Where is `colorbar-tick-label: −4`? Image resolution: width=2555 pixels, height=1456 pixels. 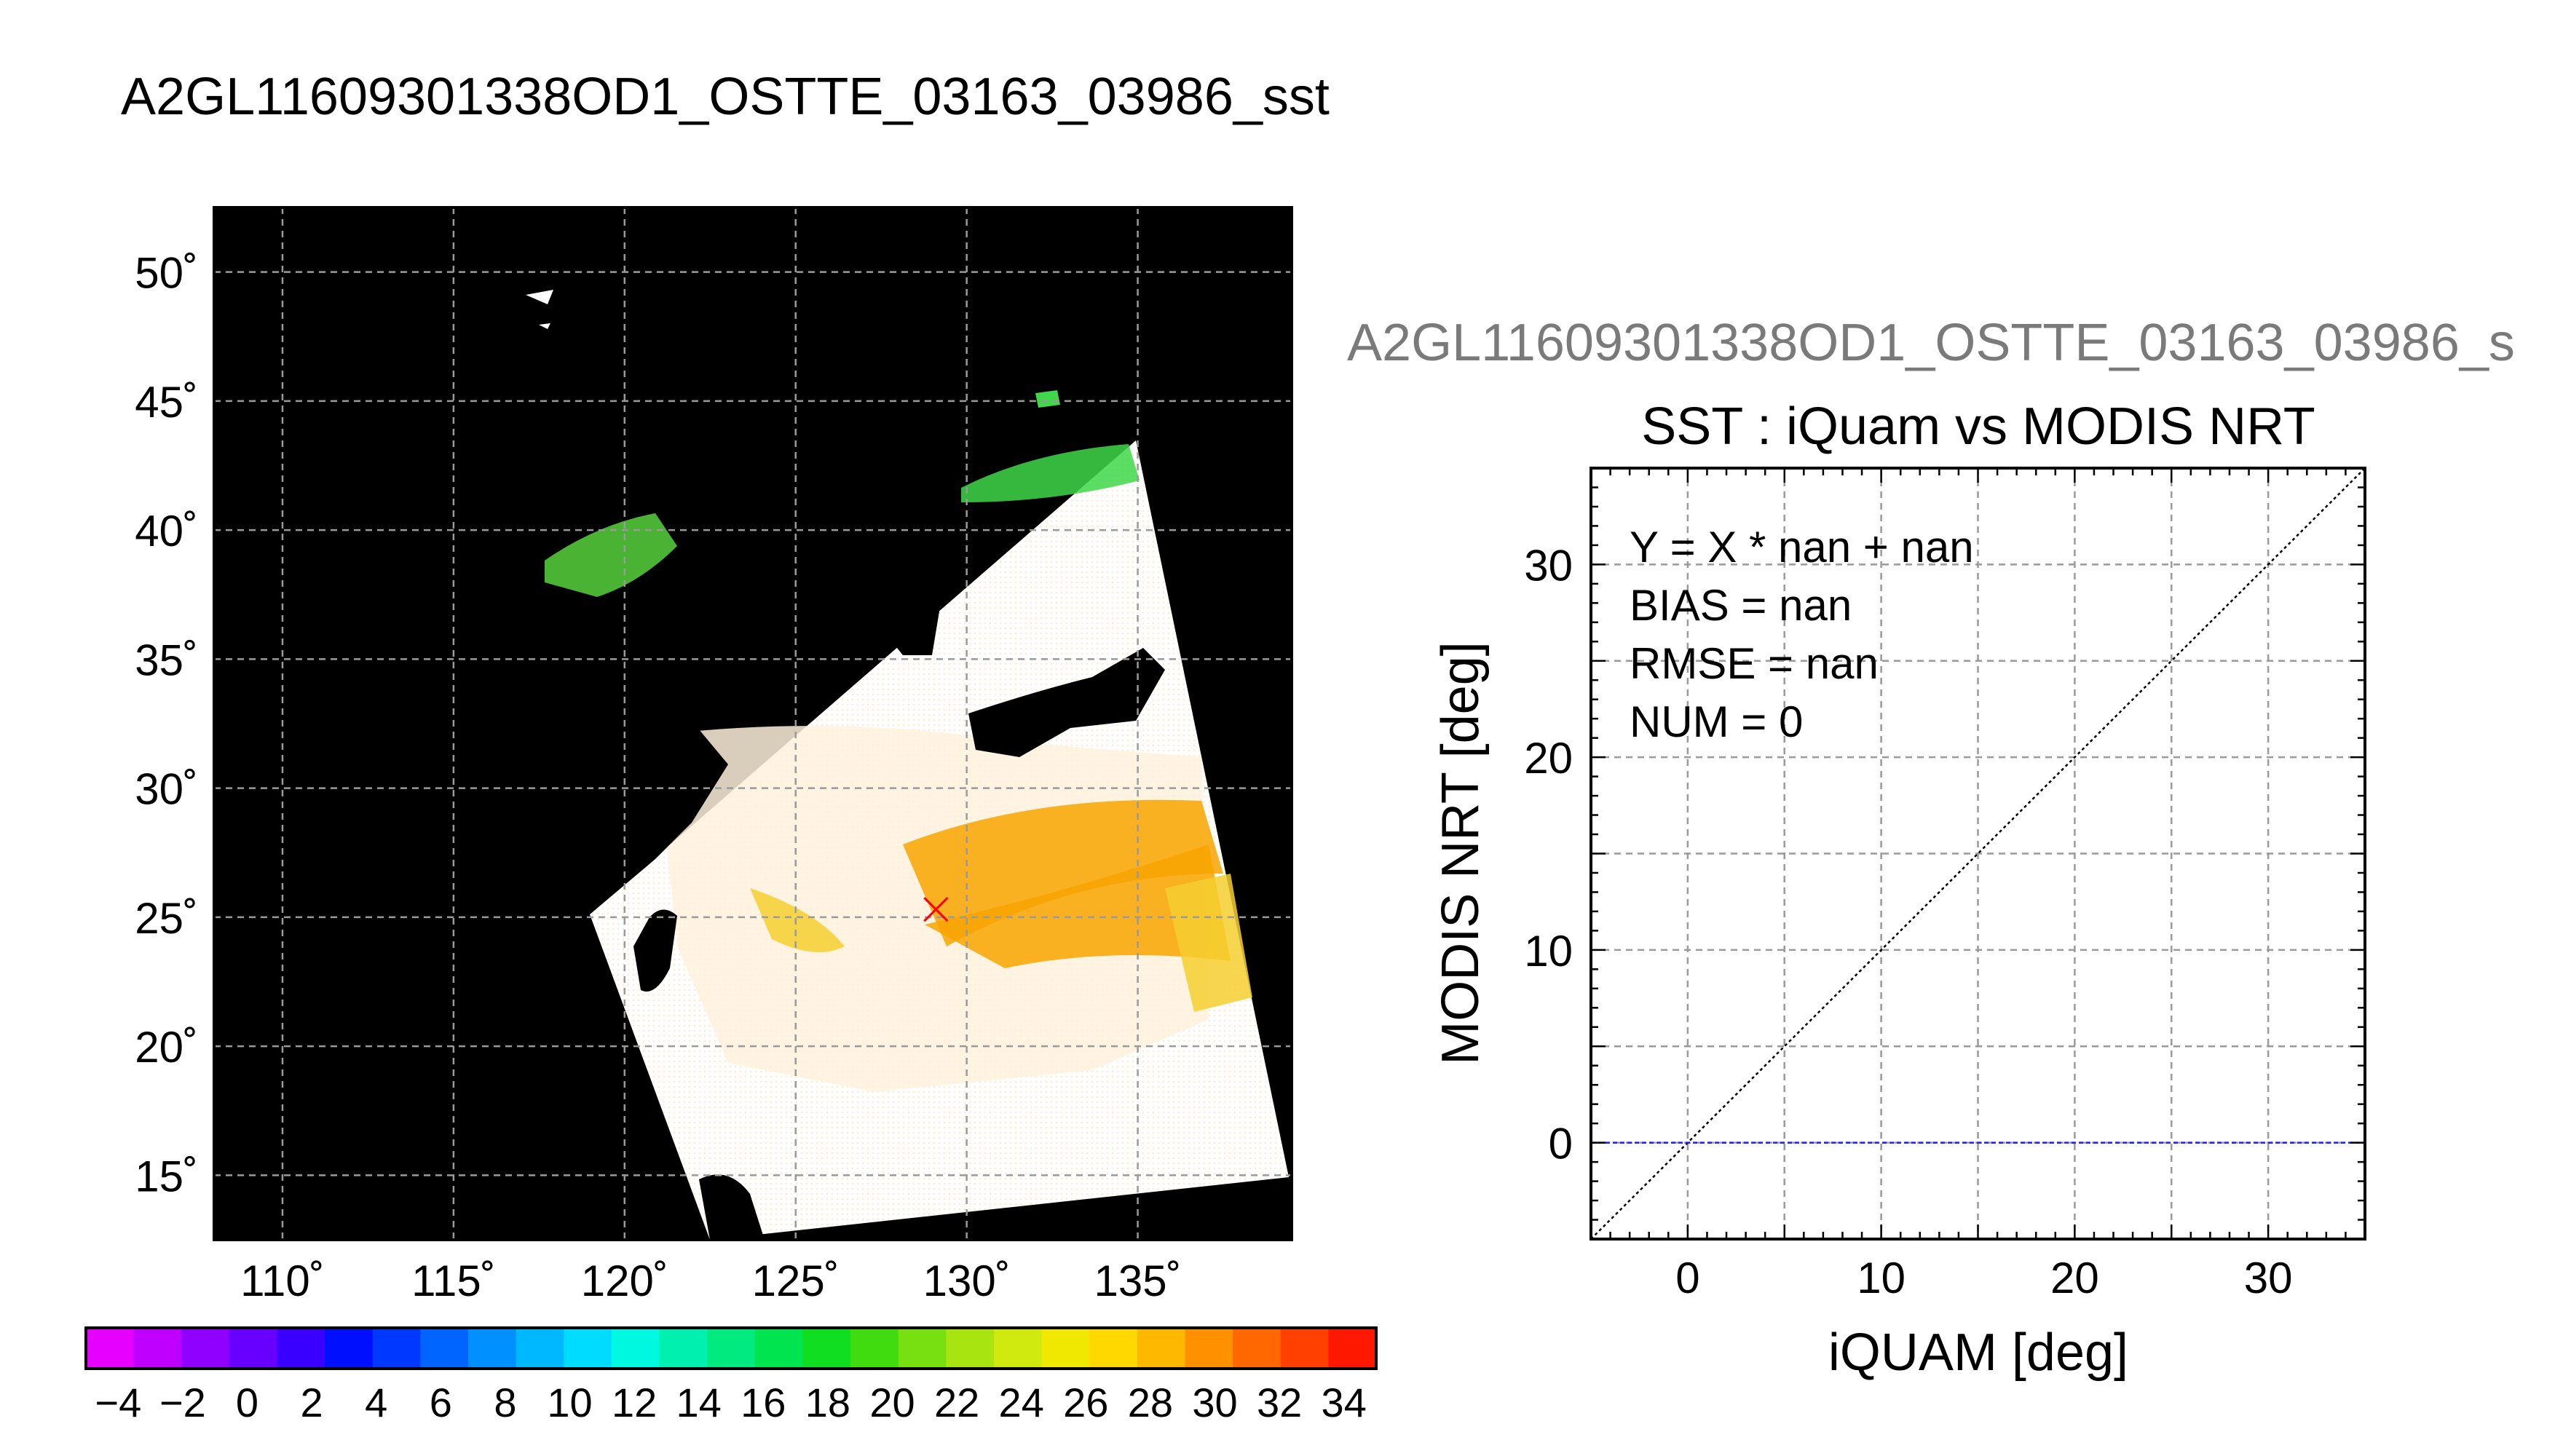 colorbar-tick-label: −4 is located at coordinates (118, 1402).